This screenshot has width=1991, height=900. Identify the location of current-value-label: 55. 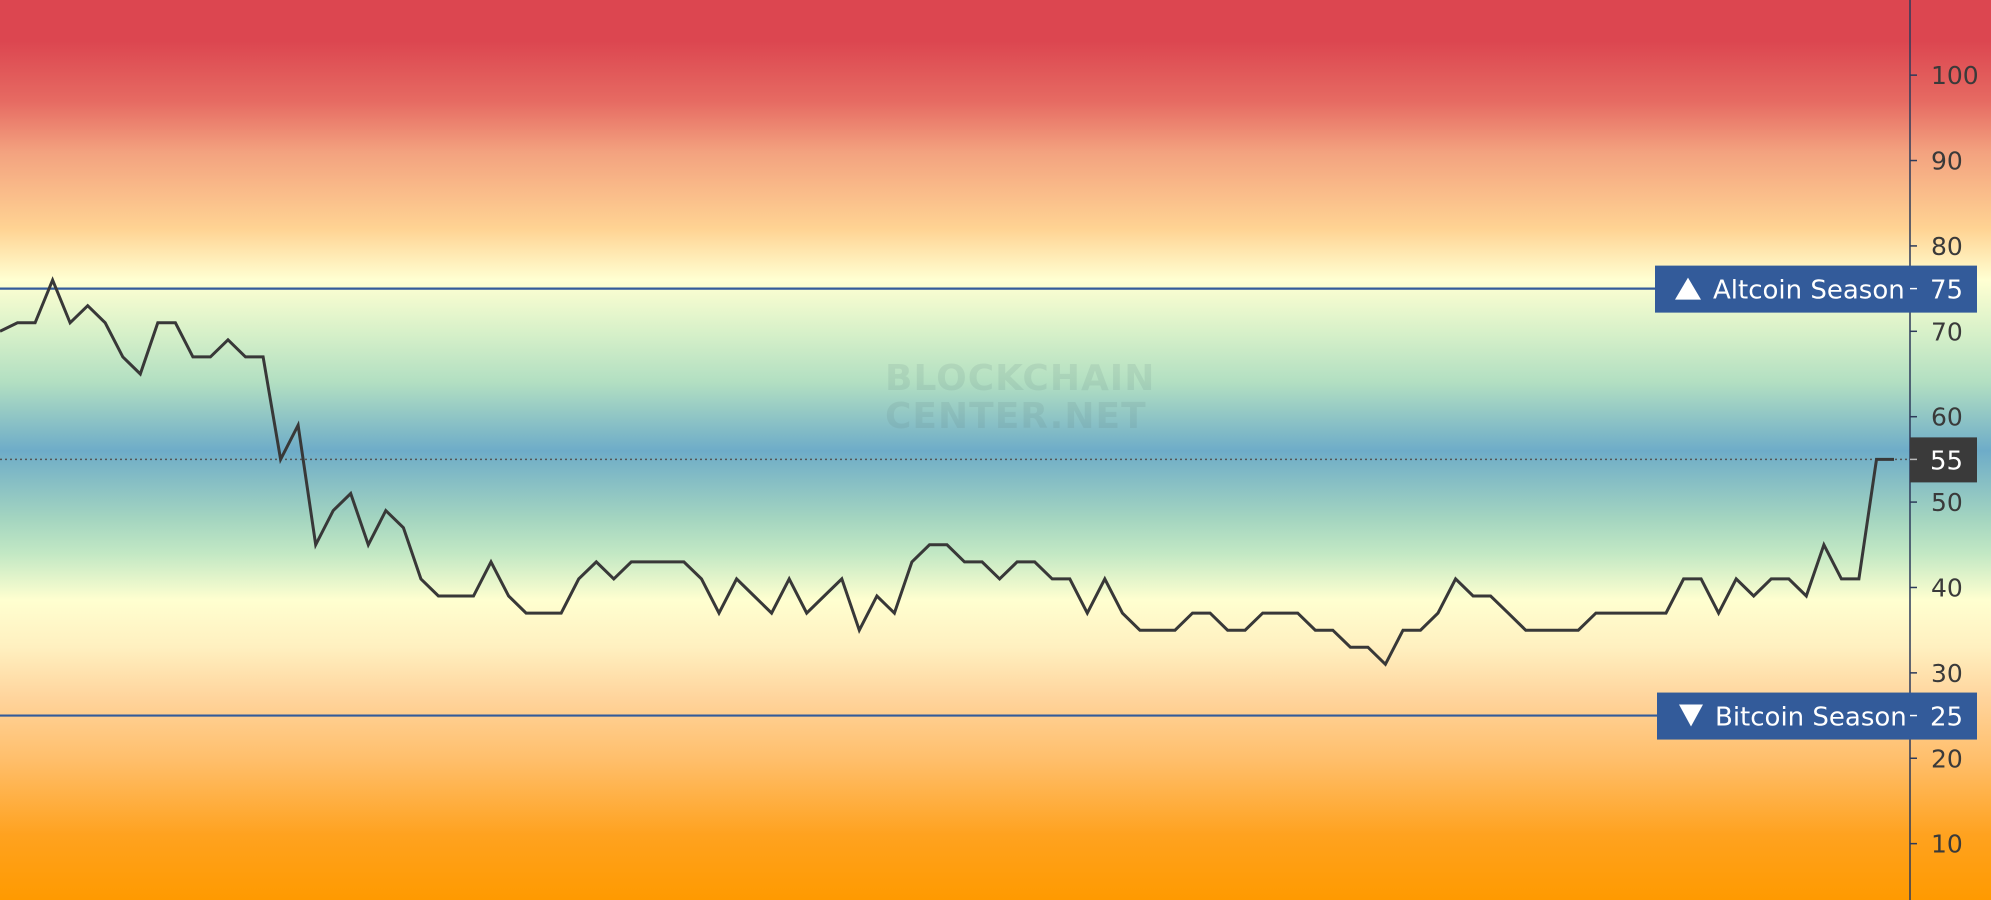
(1946, 461).